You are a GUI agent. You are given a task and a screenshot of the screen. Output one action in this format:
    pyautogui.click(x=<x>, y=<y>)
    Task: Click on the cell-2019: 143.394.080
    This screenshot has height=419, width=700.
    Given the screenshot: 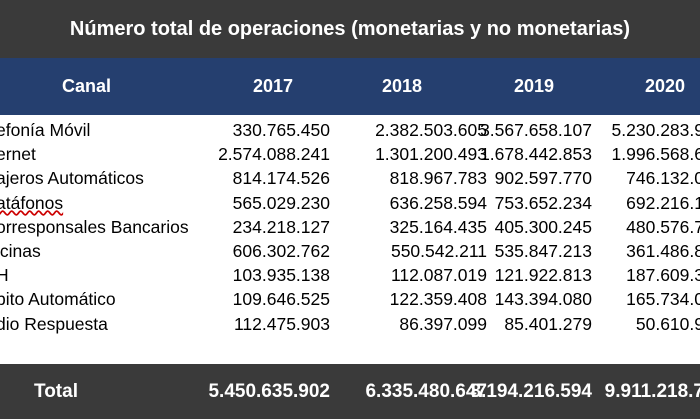 What is the action you would take?
    pyautogui.click(x=543, y=299)
    